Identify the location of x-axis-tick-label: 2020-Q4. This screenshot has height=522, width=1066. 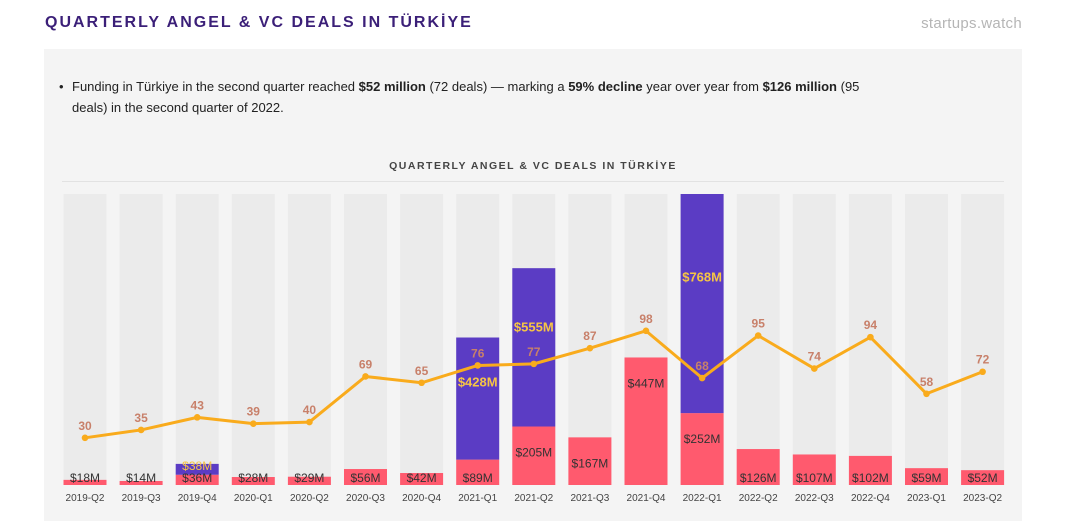
(421, 498).